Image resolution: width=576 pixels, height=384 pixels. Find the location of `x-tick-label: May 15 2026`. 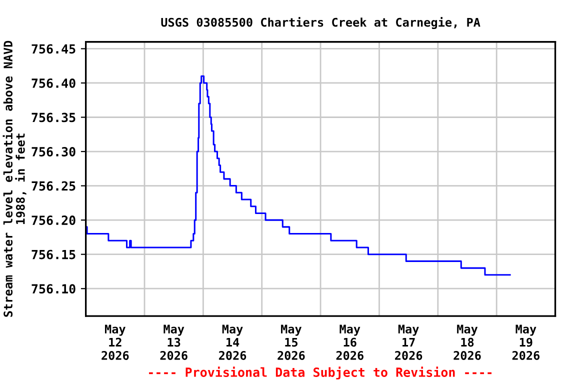

x-tick-label: May 15 2026 is located at coordinates (291, 342).